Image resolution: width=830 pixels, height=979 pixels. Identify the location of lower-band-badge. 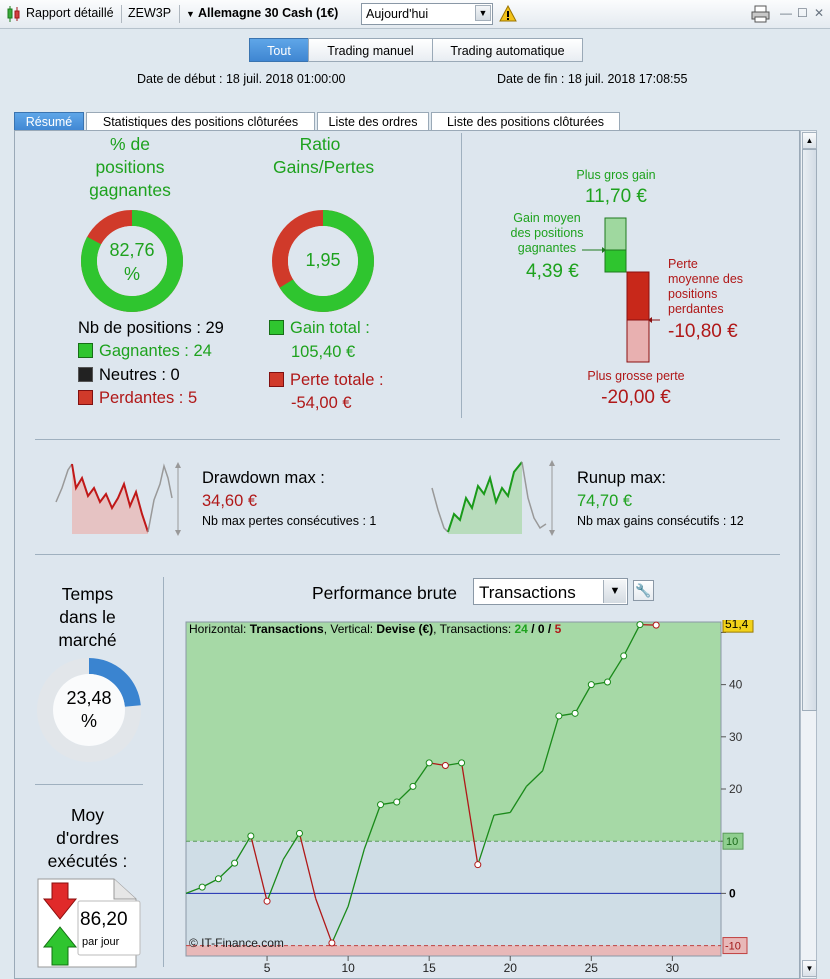
(735, 946).